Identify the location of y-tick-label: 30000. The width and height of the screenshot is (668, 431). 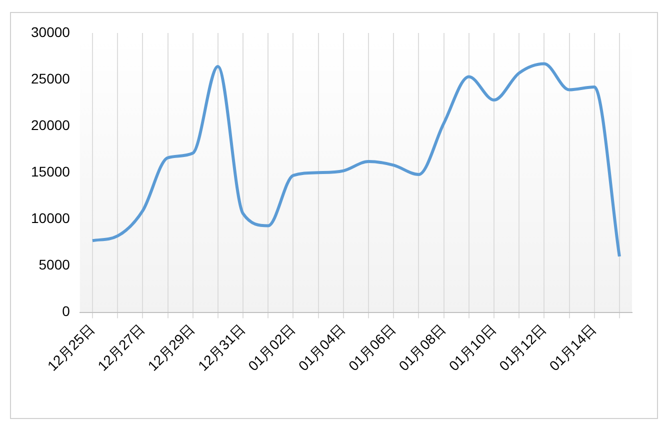
(50, 32).